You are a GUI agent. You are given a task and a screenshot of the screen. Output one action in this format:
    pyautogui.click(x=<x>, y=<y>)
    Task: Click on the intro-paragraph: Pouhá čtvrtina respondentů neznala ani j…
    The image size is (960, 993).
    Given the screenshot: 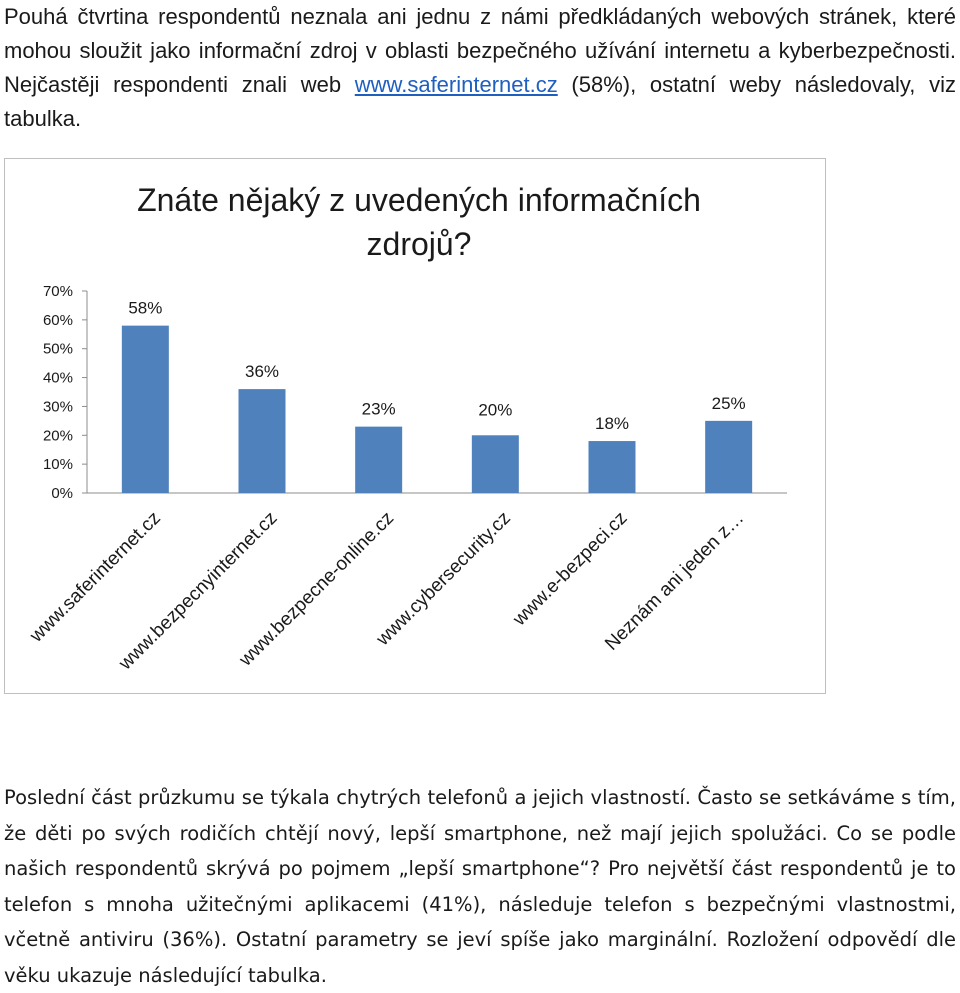 What is the action you would take?
    pyautogui.click(x=480, y=68)
    